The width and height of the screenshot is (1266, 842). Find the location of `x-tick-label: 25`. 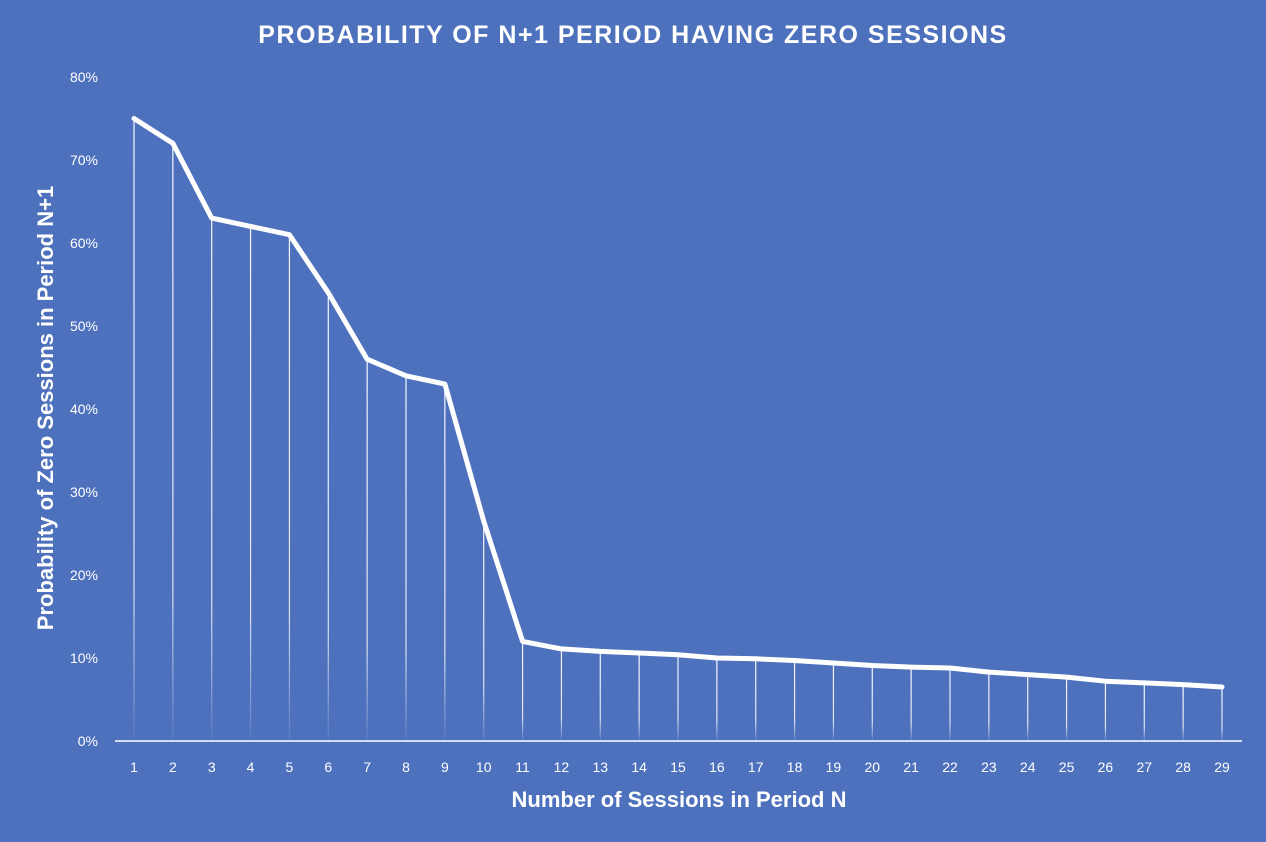

x-tick-label: 25 is located at coordinates (1067, 767).